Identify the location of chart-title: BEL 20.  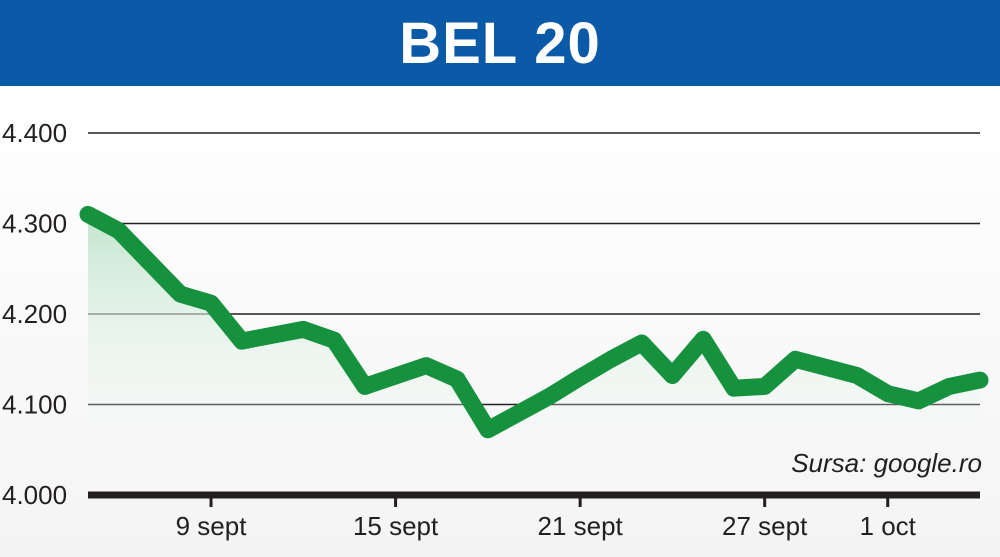
(500, 43).